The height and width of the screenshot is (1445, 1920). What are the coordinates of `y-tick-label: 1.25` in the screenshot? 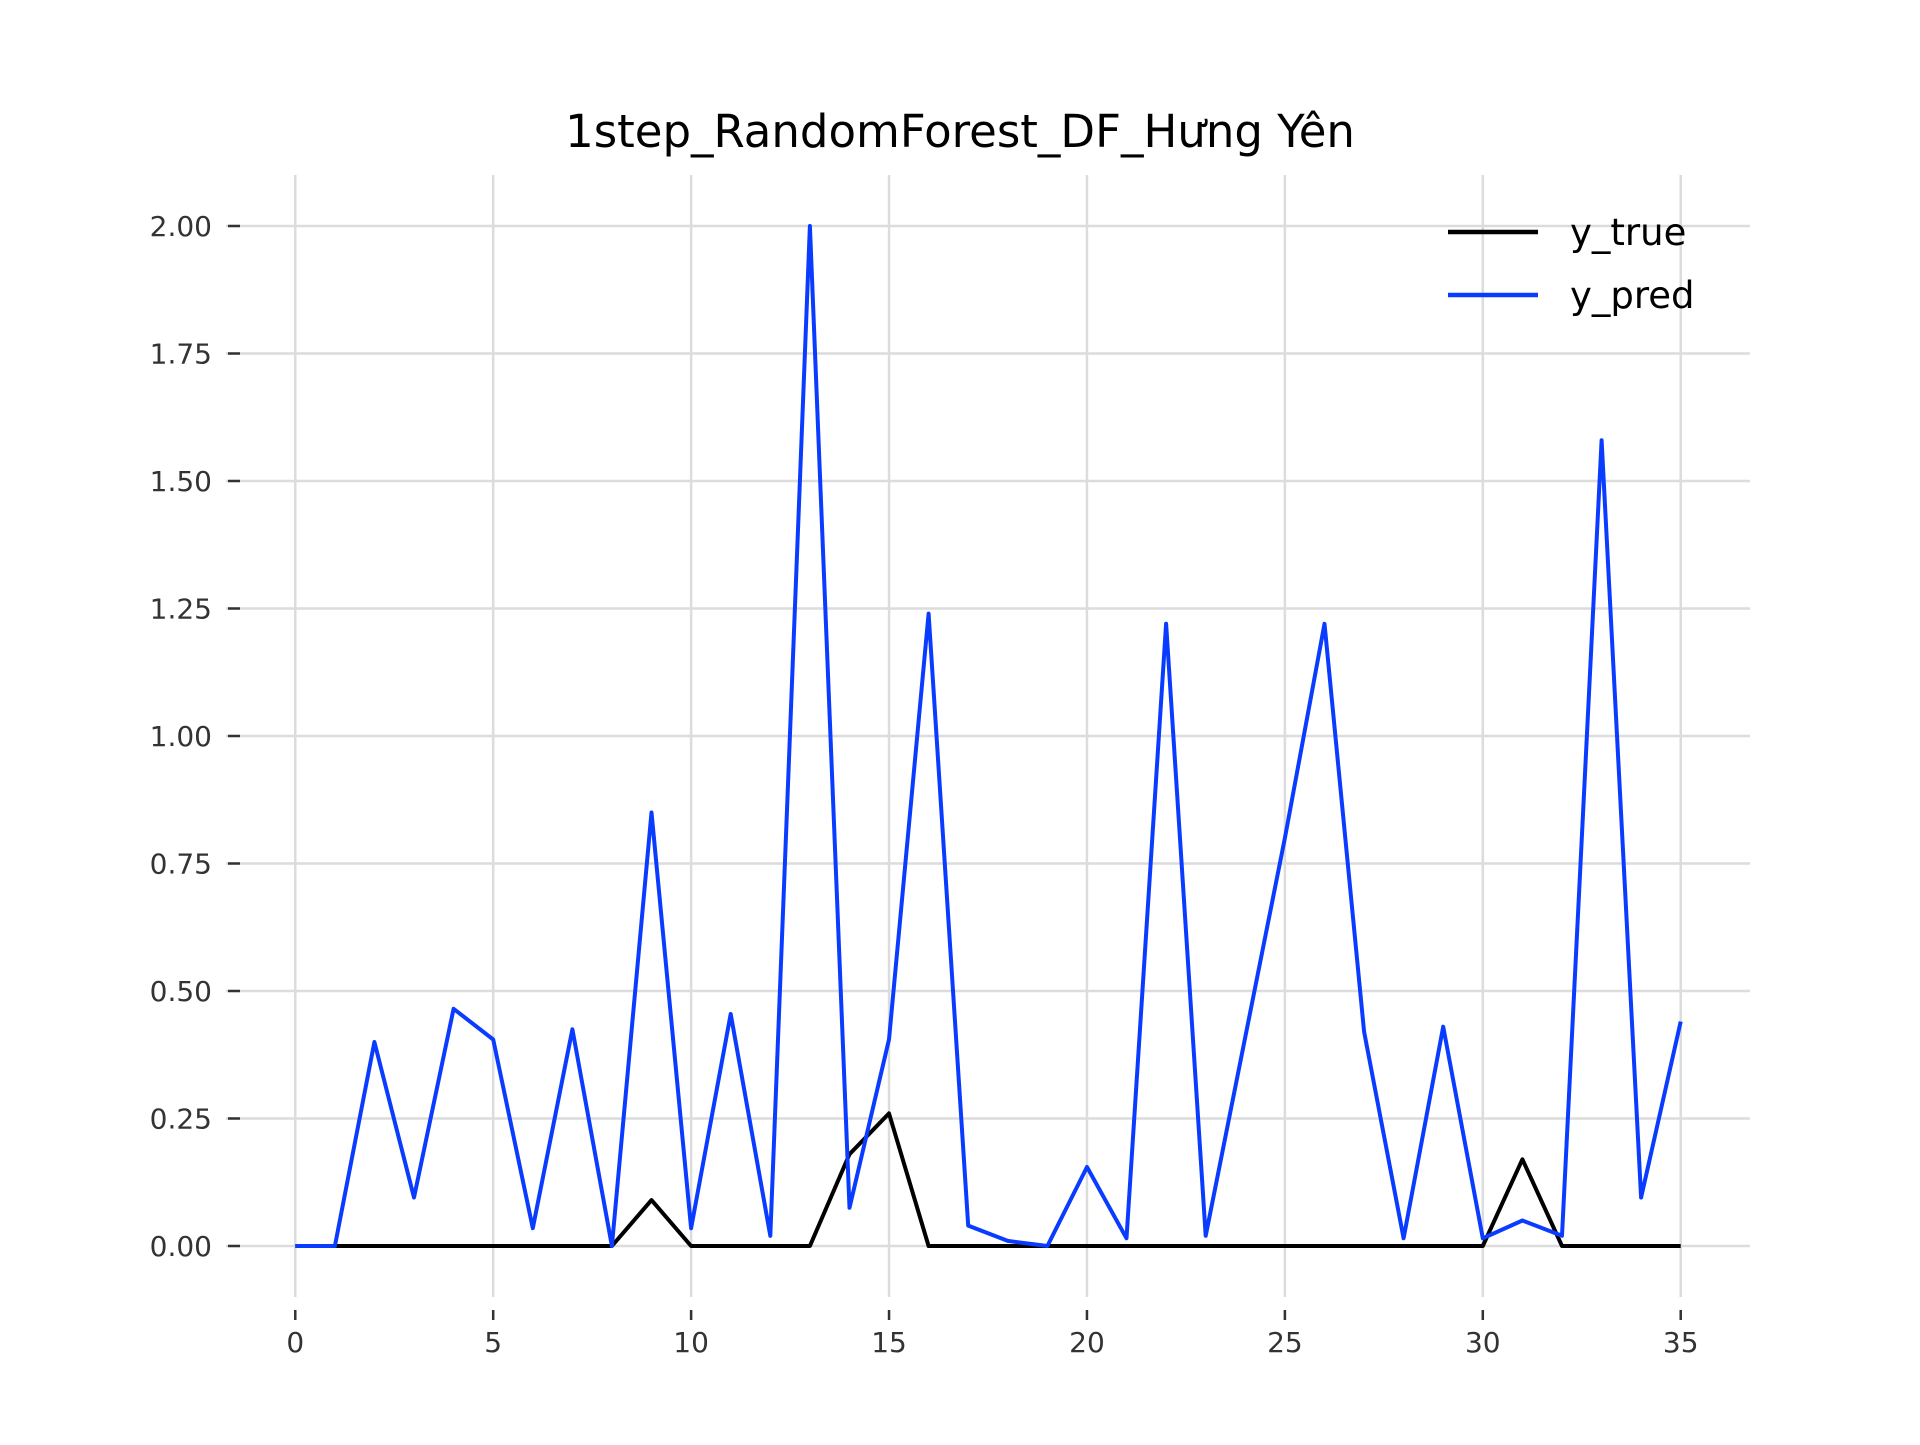 It's located at (181, 609).